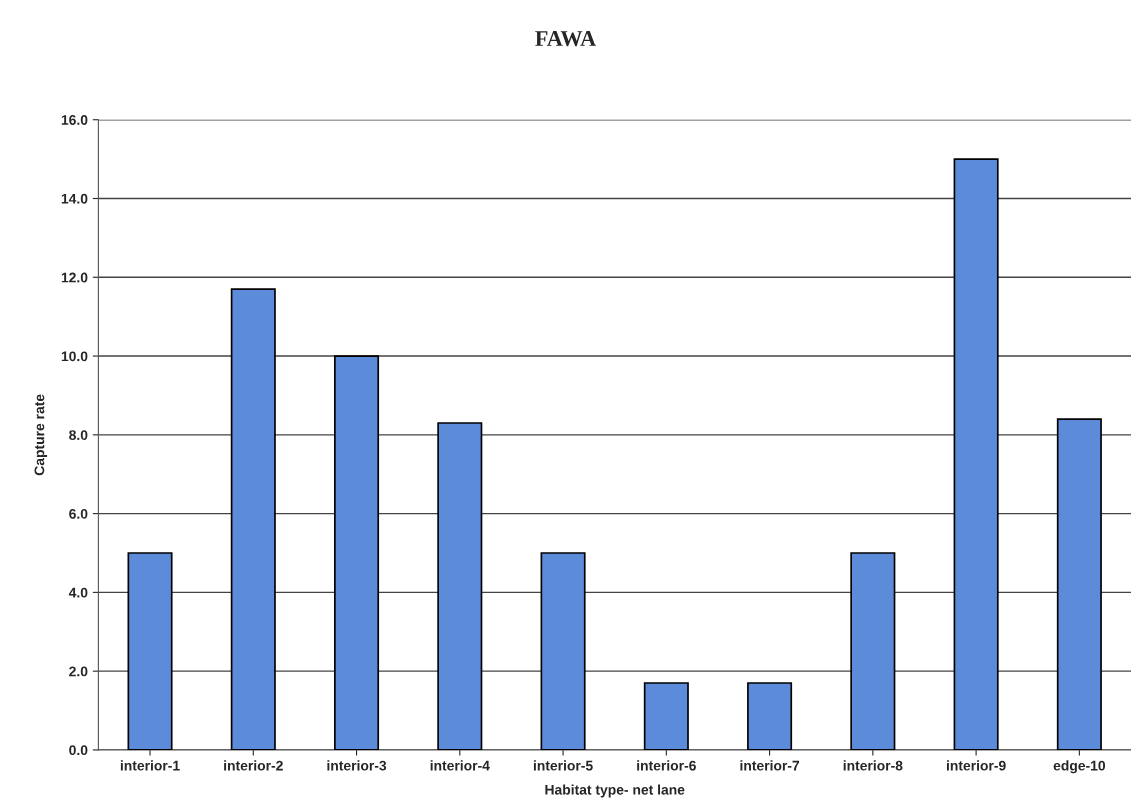  Describe the element at coordinates (78, 513) in the screenshot. I see `y-tick-label: 6.0` at that location.